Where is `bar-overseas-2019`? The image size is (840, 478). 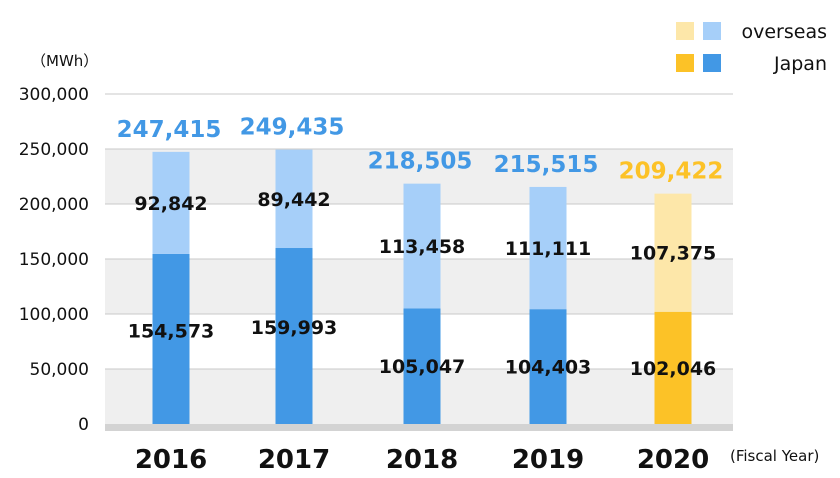
bar-overseas-2019 is located at coordinates (548, 248).